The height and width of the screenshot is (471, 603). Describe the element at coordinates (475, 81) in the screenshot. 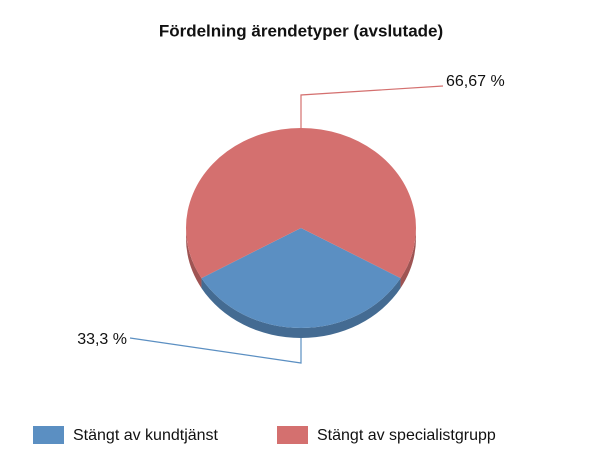

I see `data-label: 66,67 %` at that location.